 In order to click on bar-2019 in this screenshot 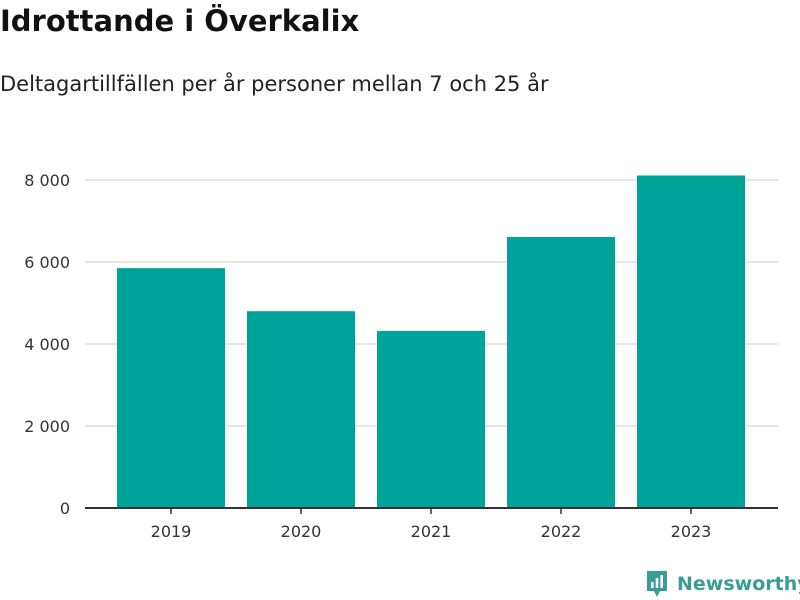, I will do `click(171, 388)`.